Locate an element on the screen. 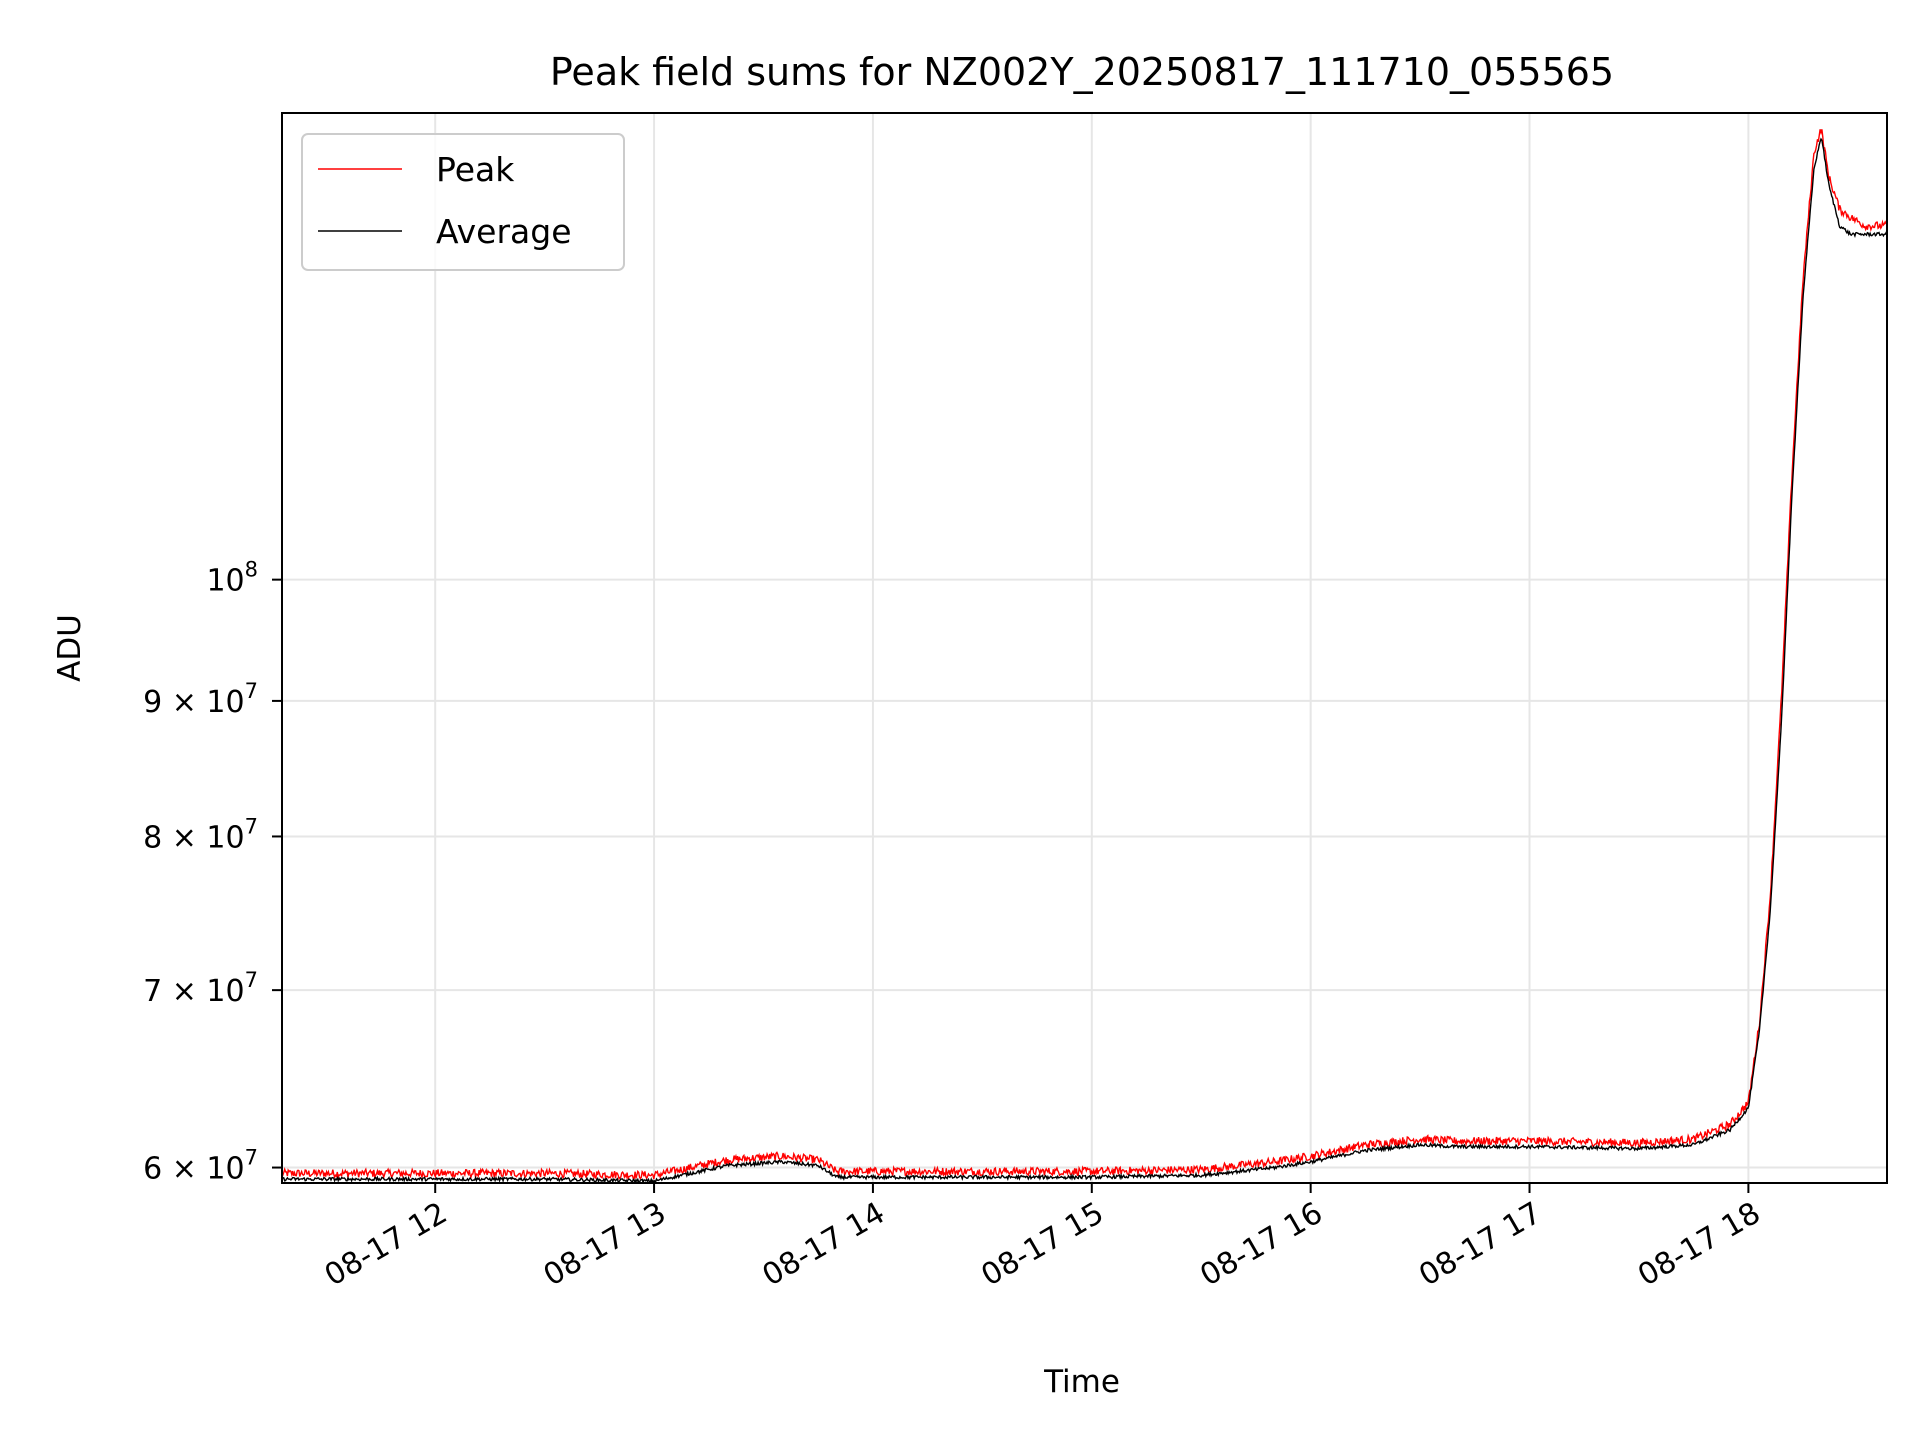  y-tick-label: 108 is located at coordinates (232, 578).